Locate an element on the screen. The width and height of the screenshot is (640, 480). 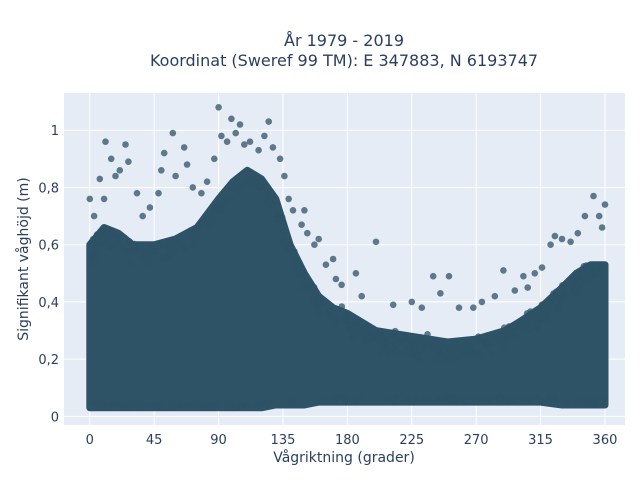
y-tick-label: 0,4 is located at coordinates (48, 303).